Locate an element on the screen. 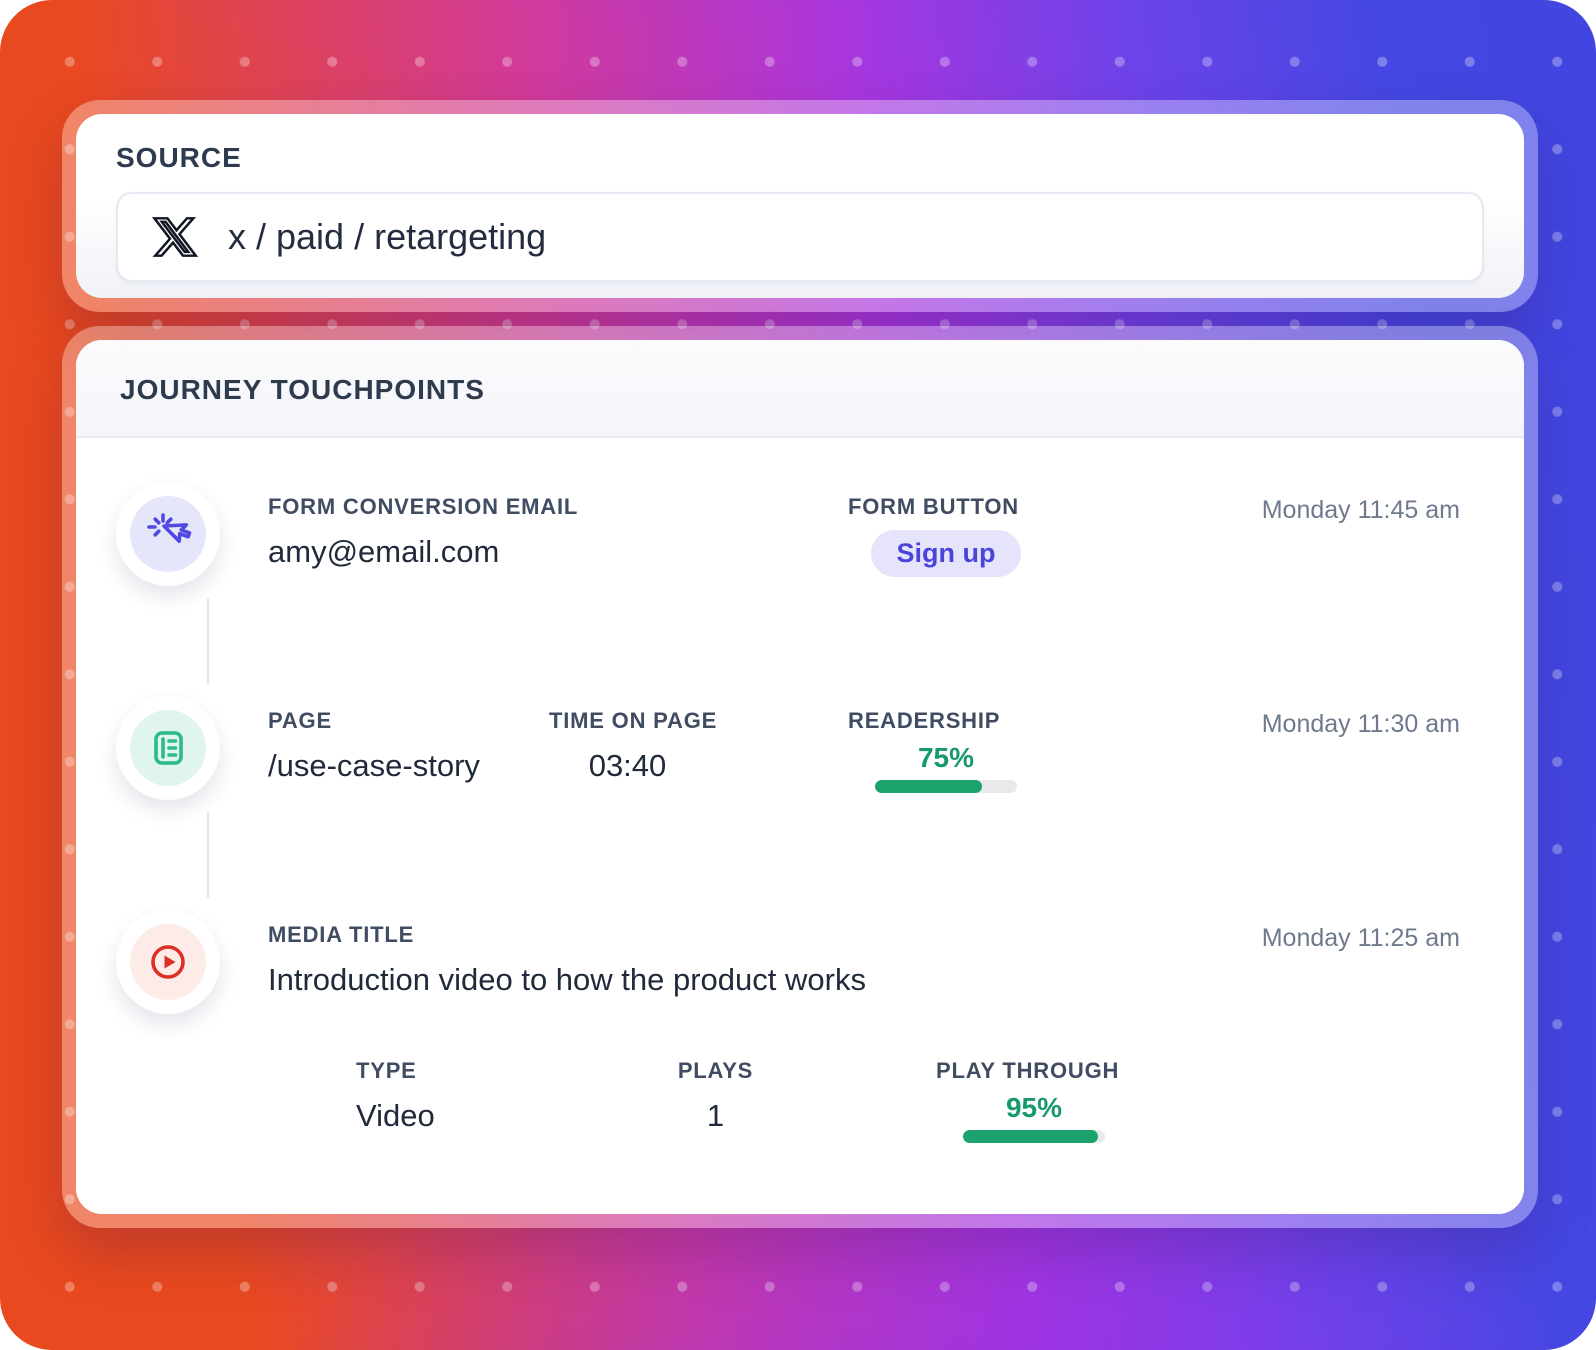  source-card: SOURCE x / paid / retargeting is located at coordinates (800, 206).